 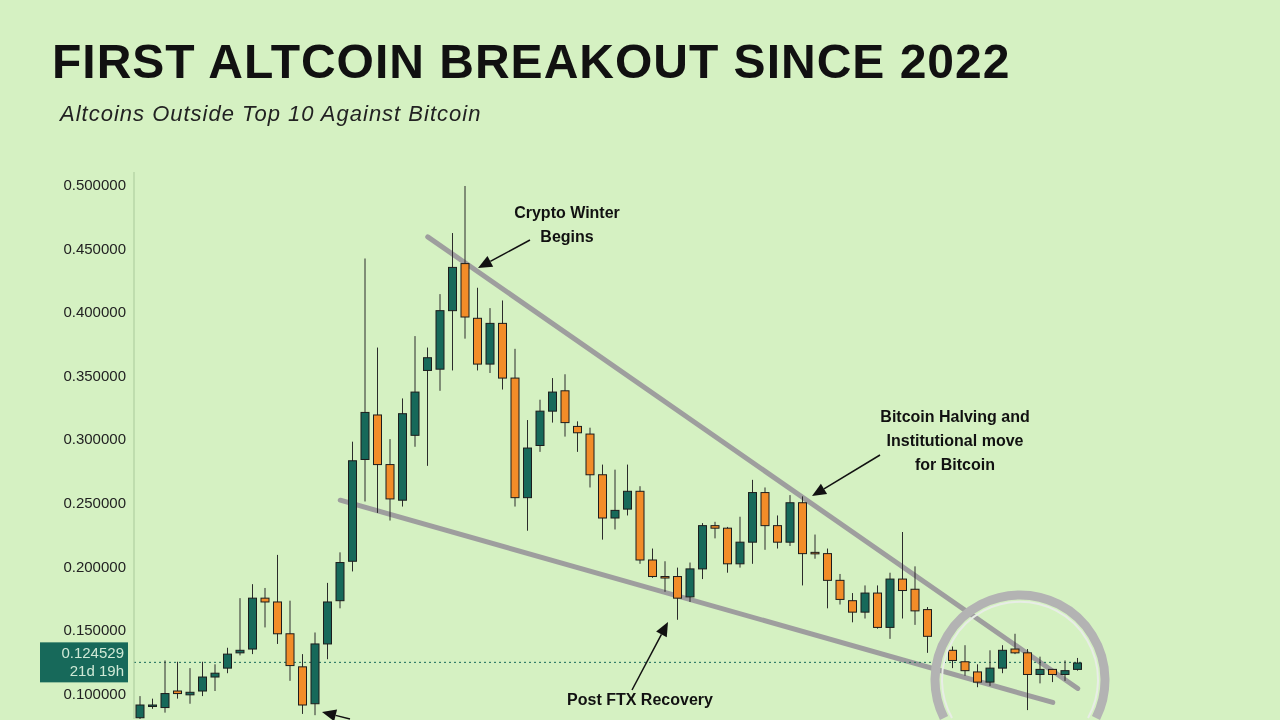 I want to click on y-tick-label: 0.100000, so click(x=94, y=693).